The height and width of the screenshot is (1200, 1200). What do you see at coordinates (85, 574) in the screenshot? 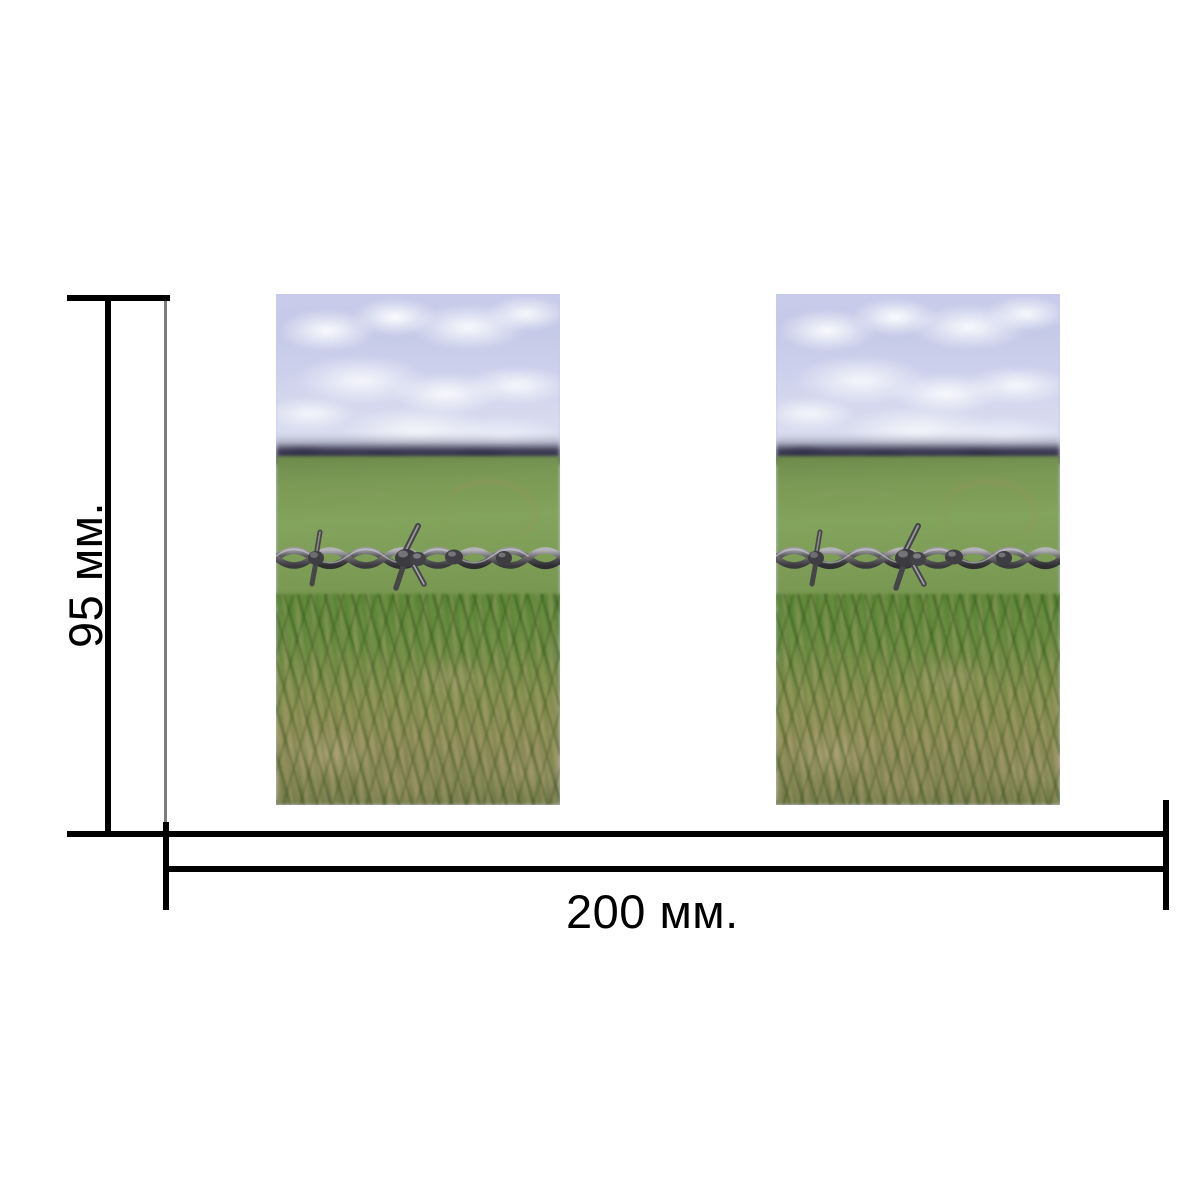
I see `height-dimension-label: 95 мм.` at bounding box center [85, 574].